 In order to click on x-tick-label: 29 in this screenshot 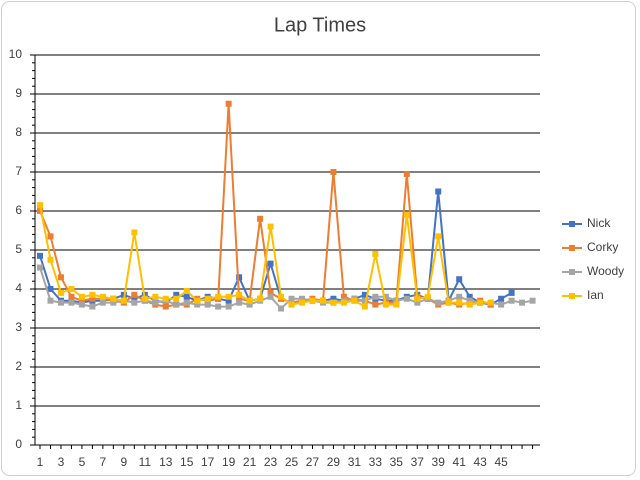, I will do `click(334, 462)`.